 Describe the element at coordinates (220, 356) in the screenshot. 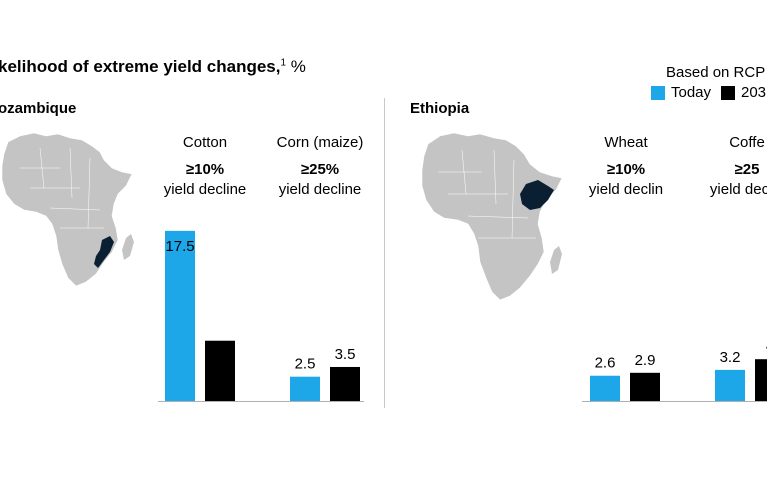

I see `value-label-0-0-1: 6.2` at that location.